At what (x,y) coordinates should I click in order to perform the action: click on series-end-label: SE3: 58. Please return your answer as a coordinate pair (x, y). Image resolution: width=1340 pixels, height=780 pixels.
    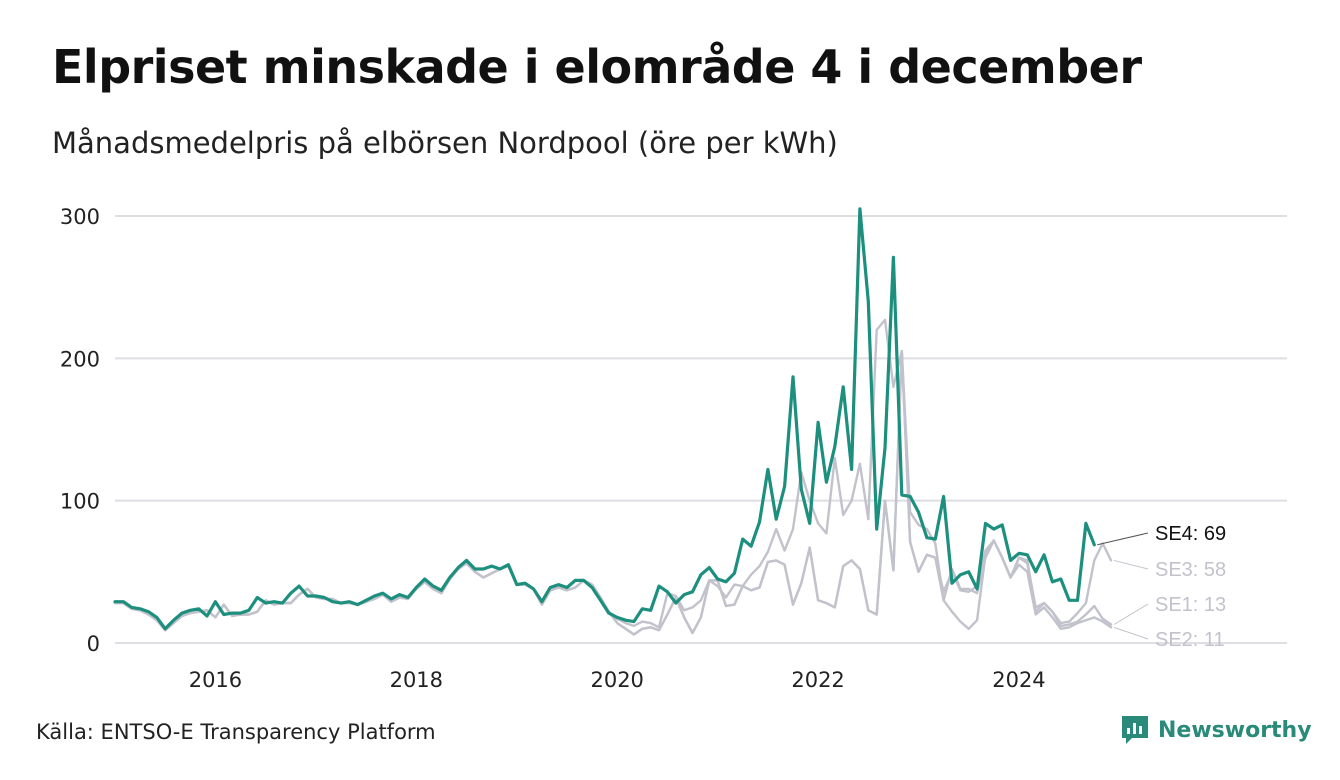
    Looking at the image, I should click on (1190, 570).